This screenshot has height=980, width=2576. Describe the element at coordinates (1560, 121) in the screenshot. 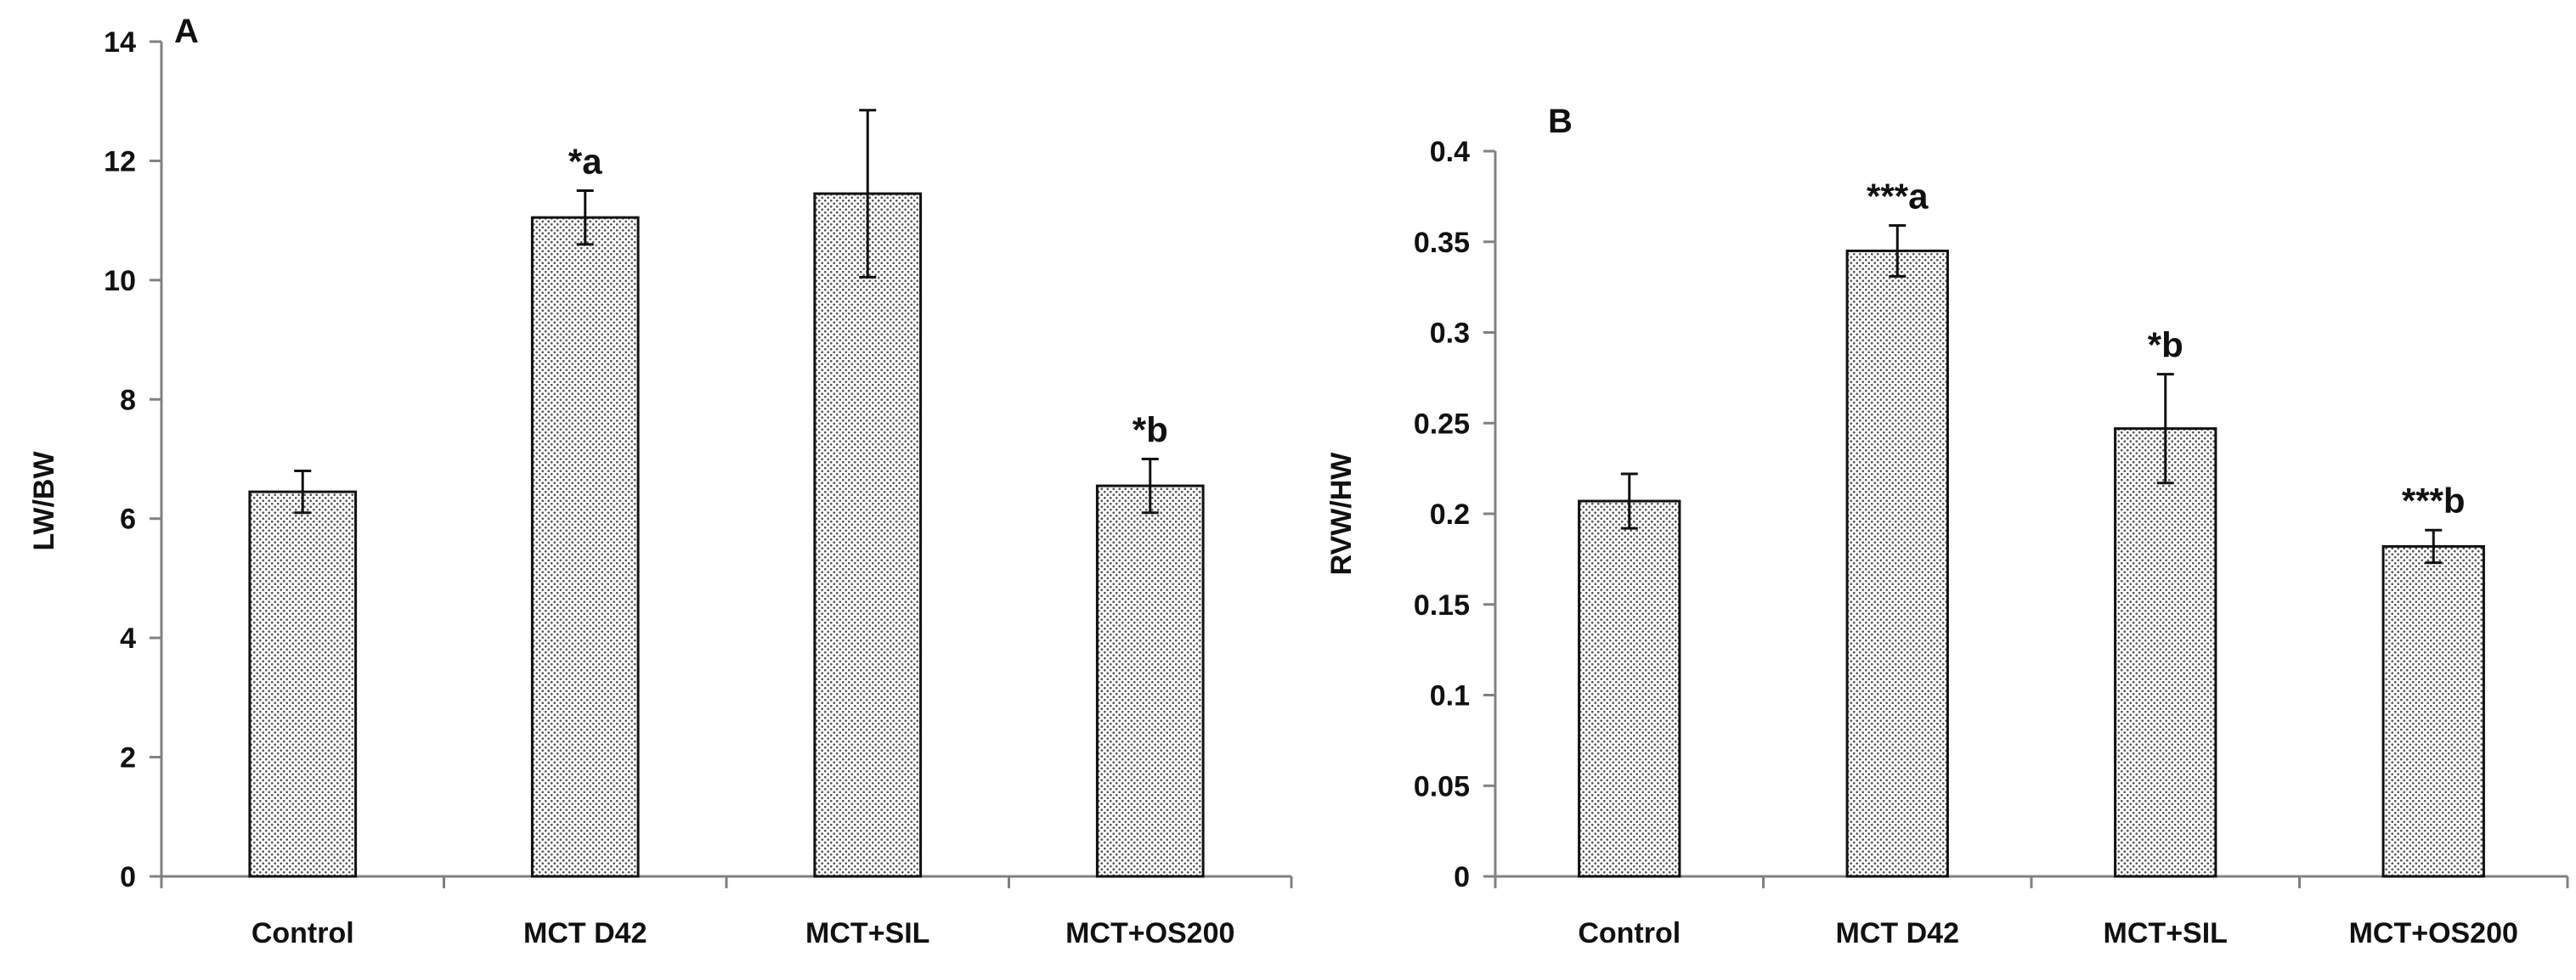

I see `panel-label: B` at that location.